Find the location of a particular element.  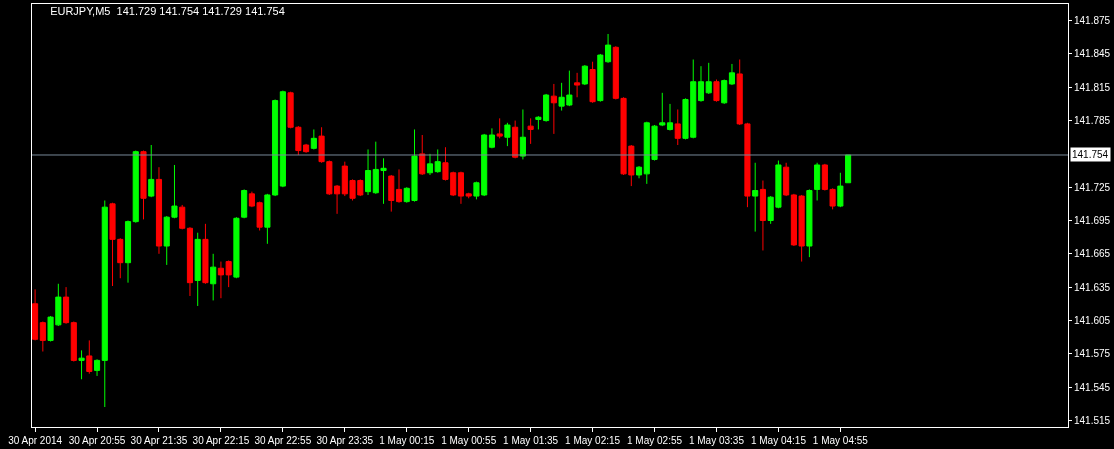

x-tick-label: 1 May 01:35 is located at coordinates (531, 440).